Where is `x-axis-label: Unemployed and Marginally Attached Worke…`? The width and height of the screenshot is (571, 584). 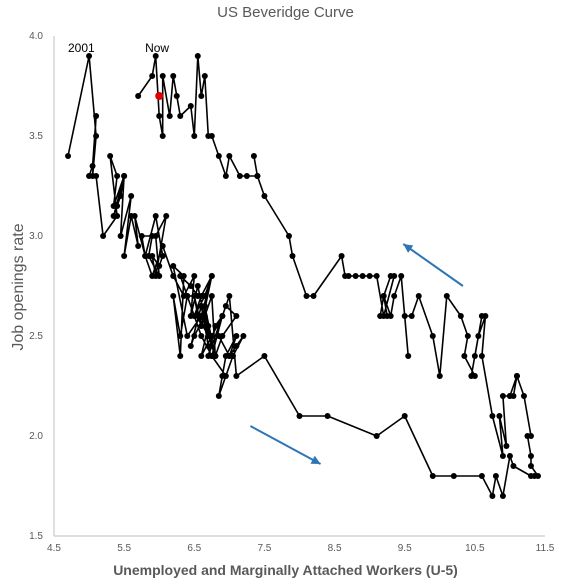 x-axis-label: Unemployed and Marginally Attached Worke… is located at coordinates (285, 570).